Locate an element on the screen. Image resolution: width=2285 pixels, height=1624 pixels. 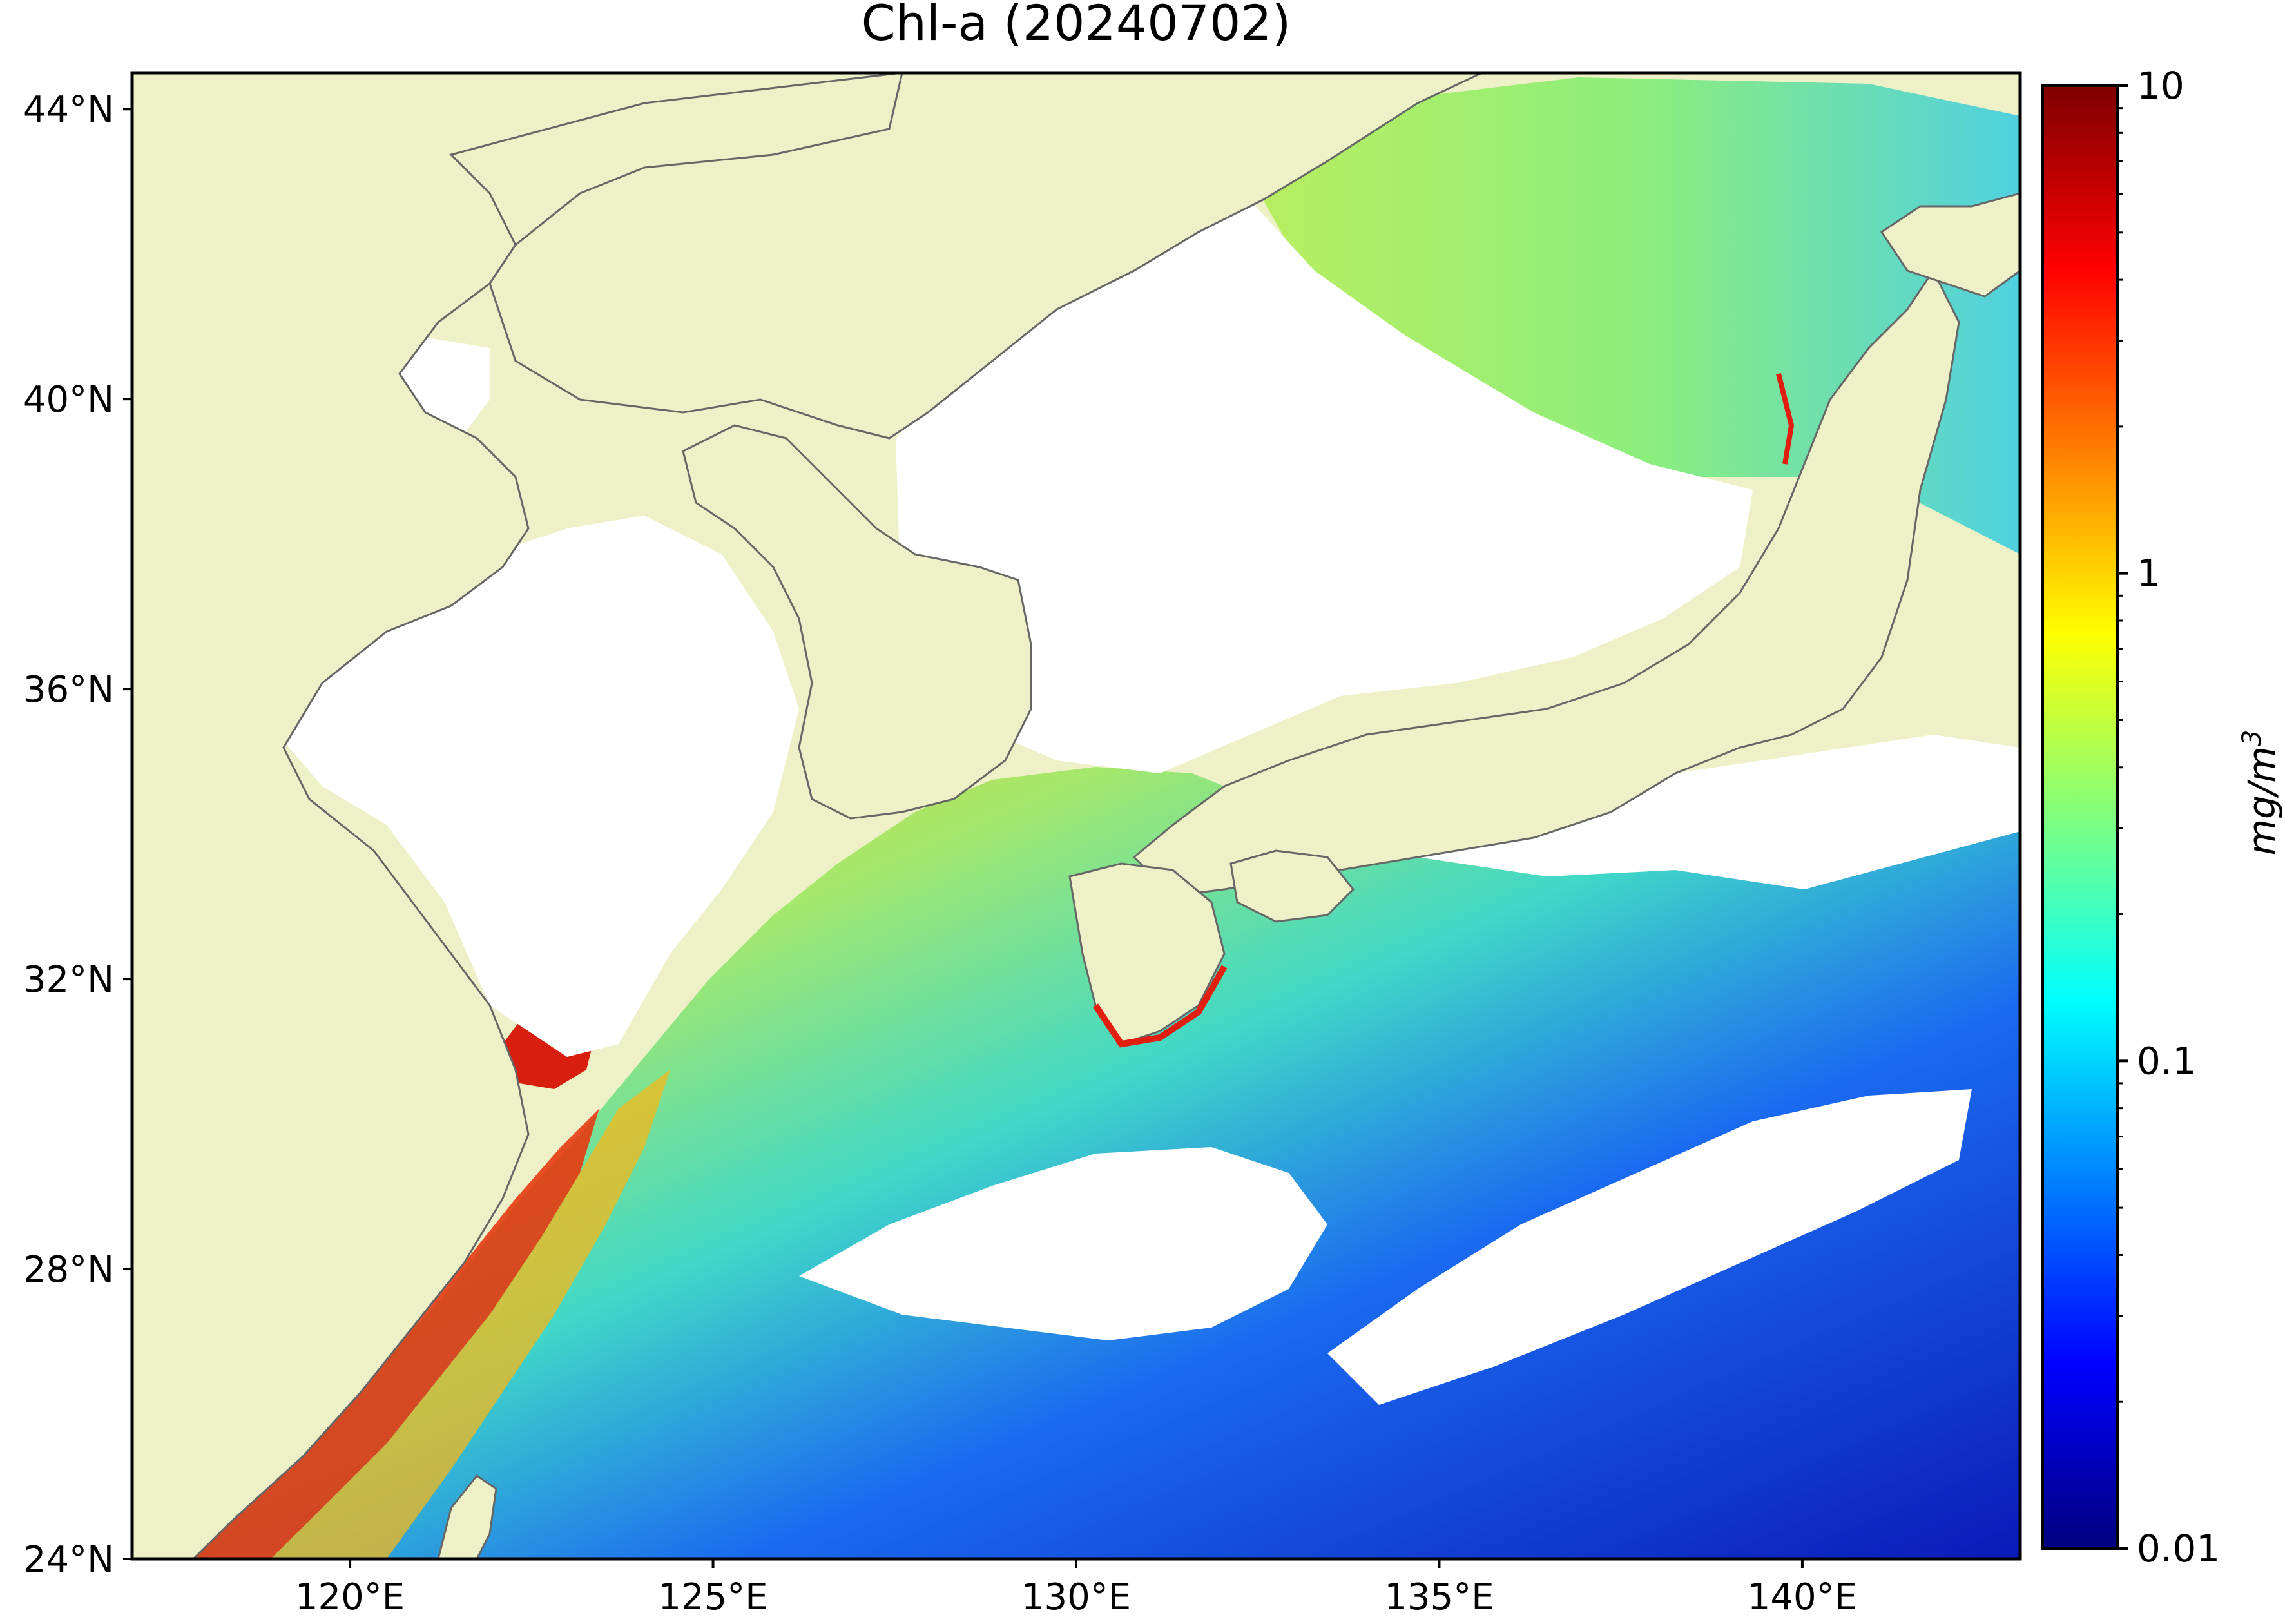
lon-tick-label: 140°E is located at coordinates (1802, 1597).